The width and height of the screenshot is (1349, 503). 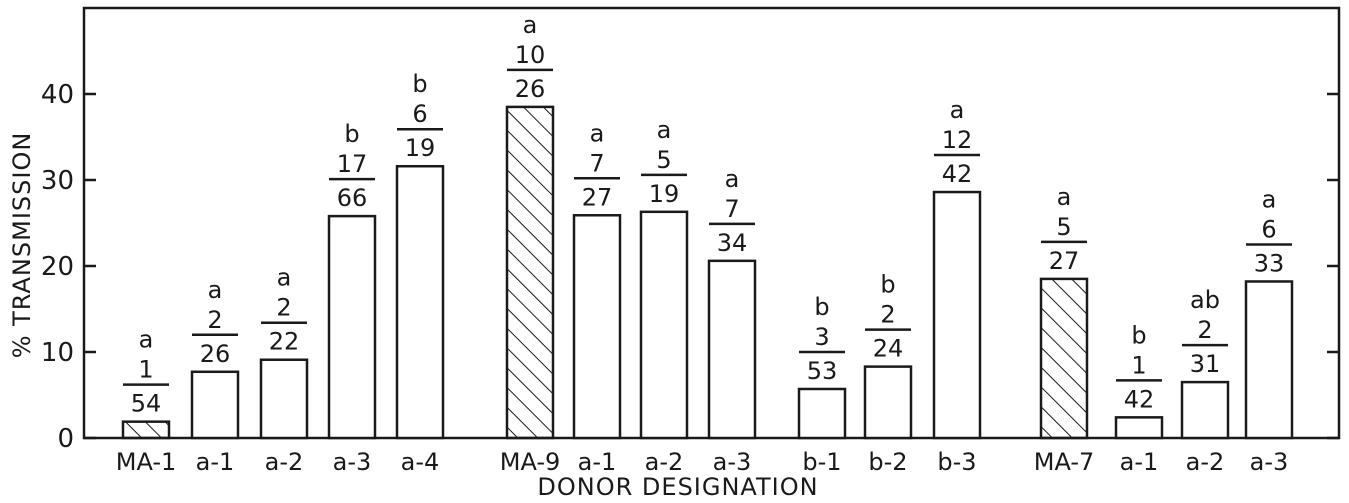 I want to click on y-tick-label: 30, so click(x=57, y=181).